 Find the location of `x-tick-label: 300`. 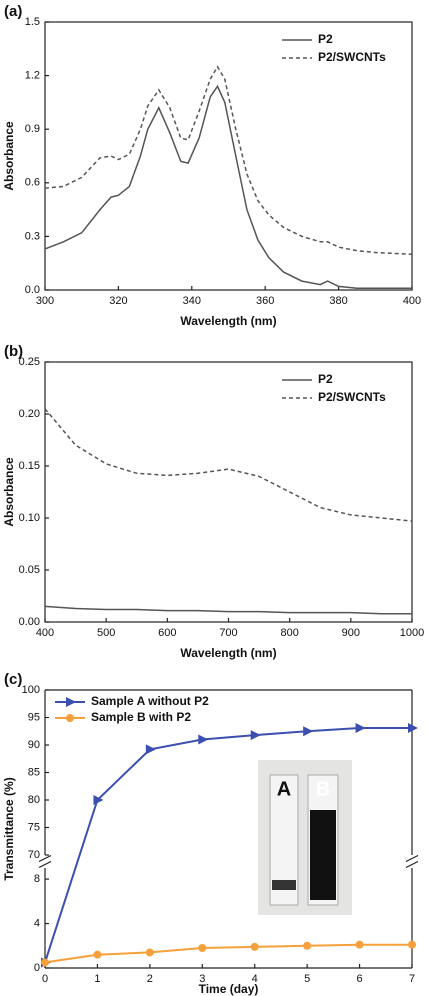

x-tick-label: 300 is located at coordinates (45, 301).